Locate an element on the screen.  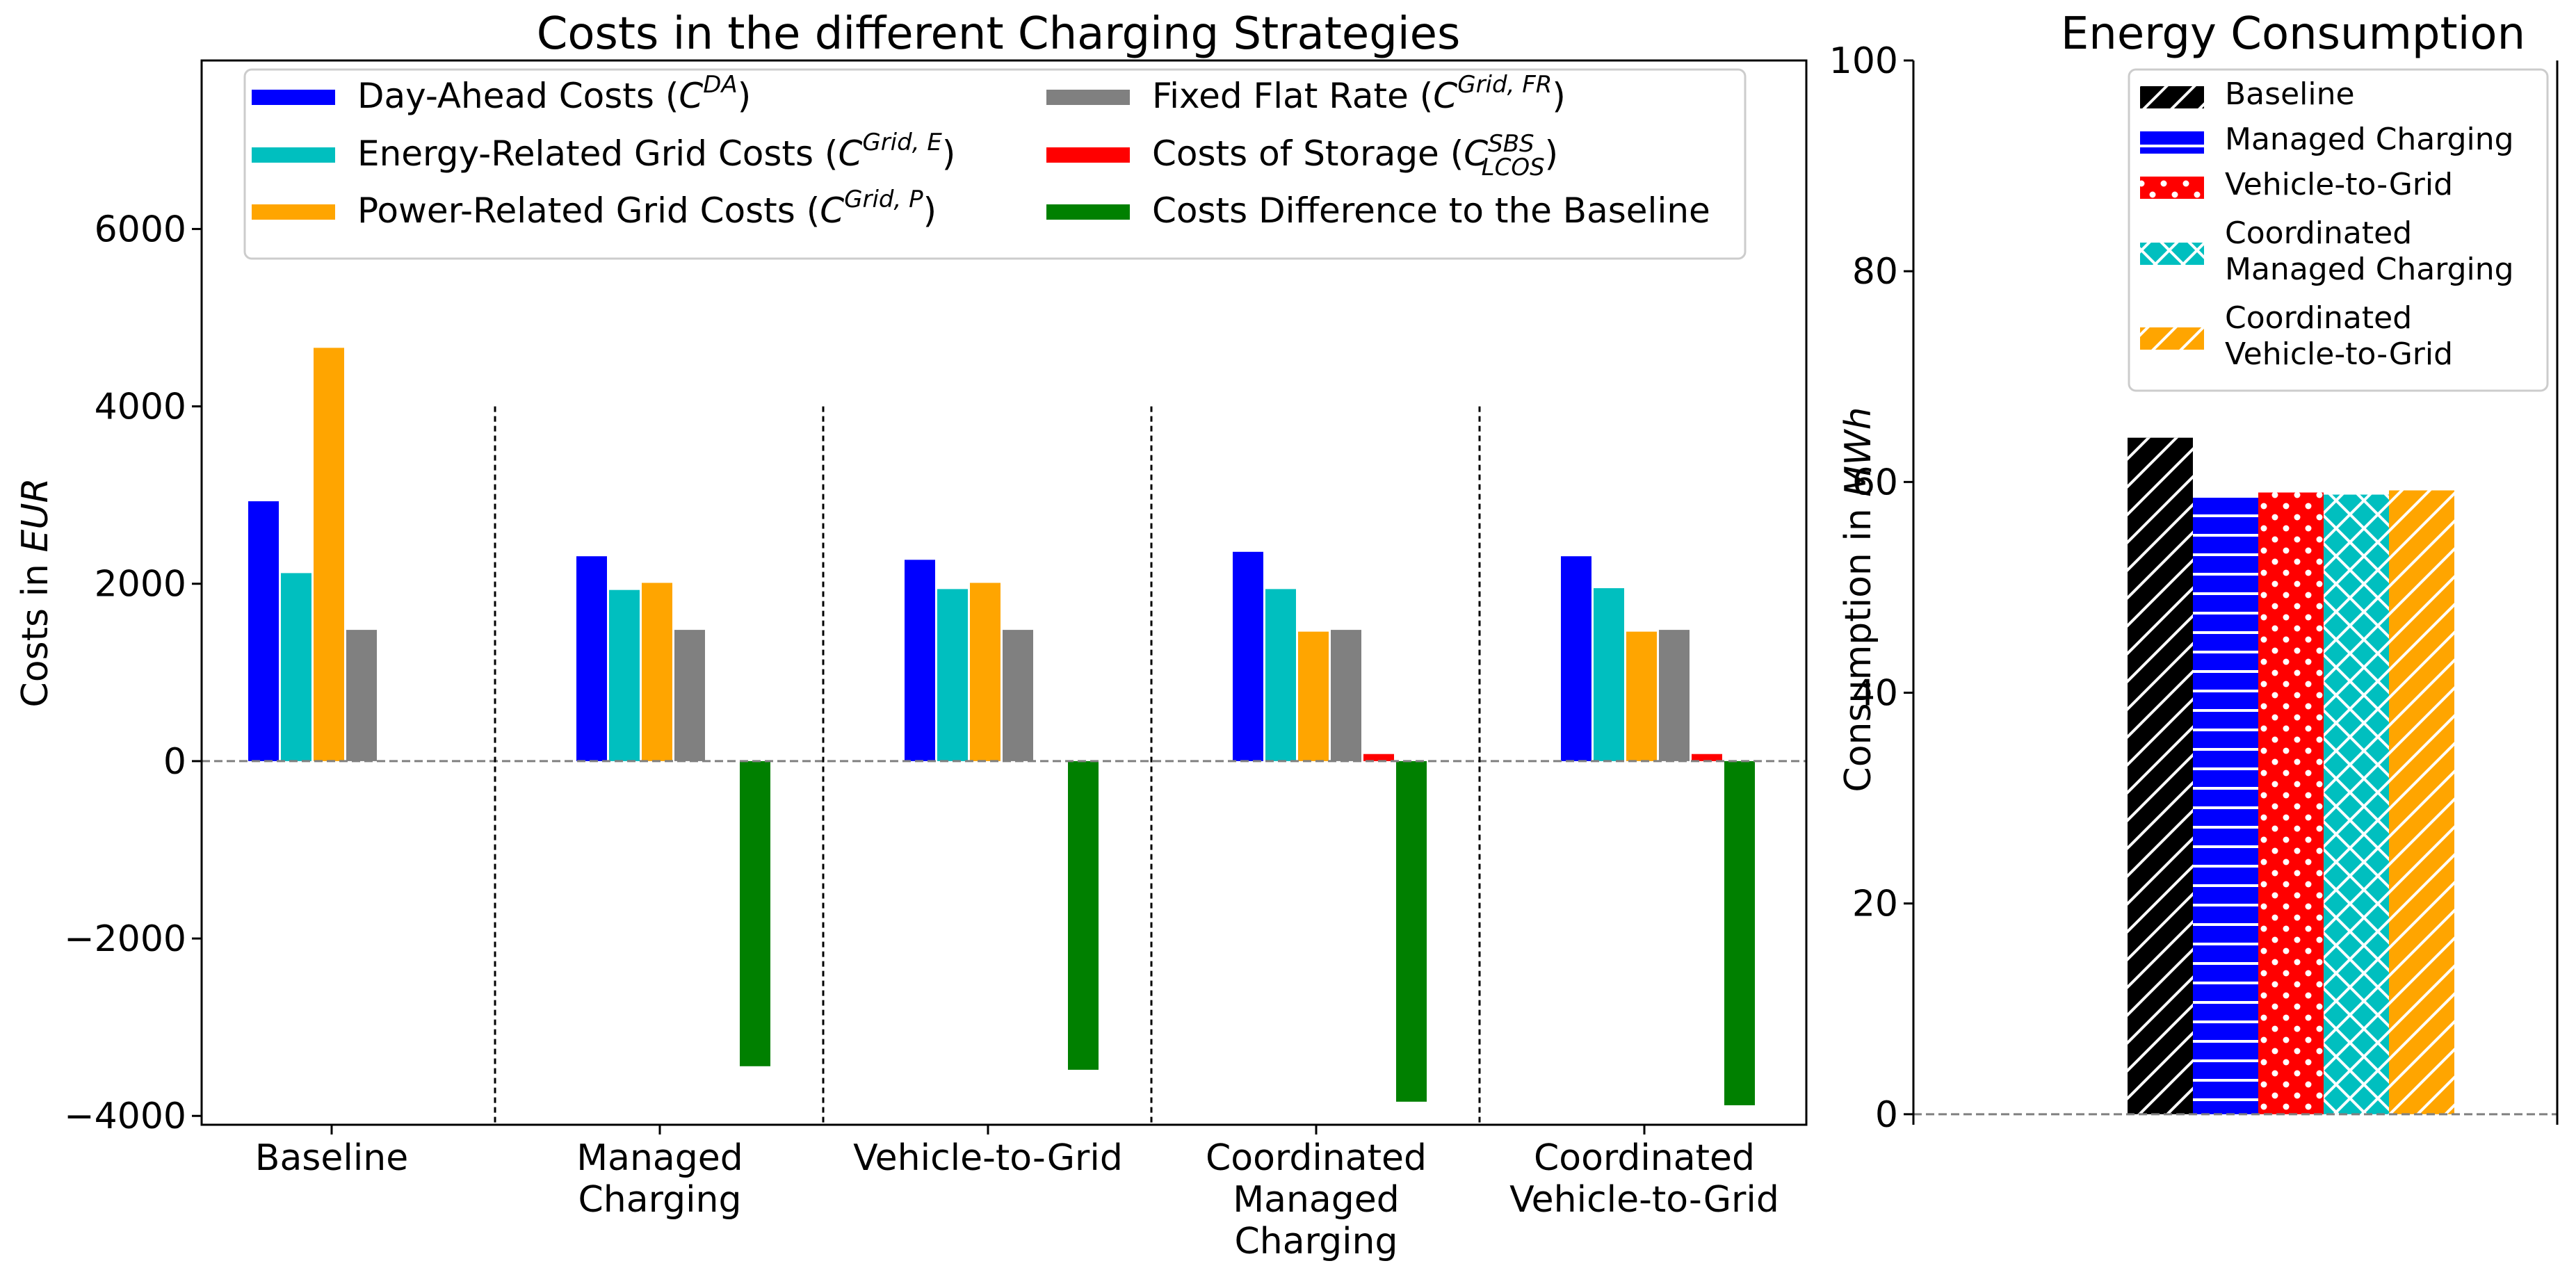
legend-label: Baseline is located at coordinates (2290, 94).